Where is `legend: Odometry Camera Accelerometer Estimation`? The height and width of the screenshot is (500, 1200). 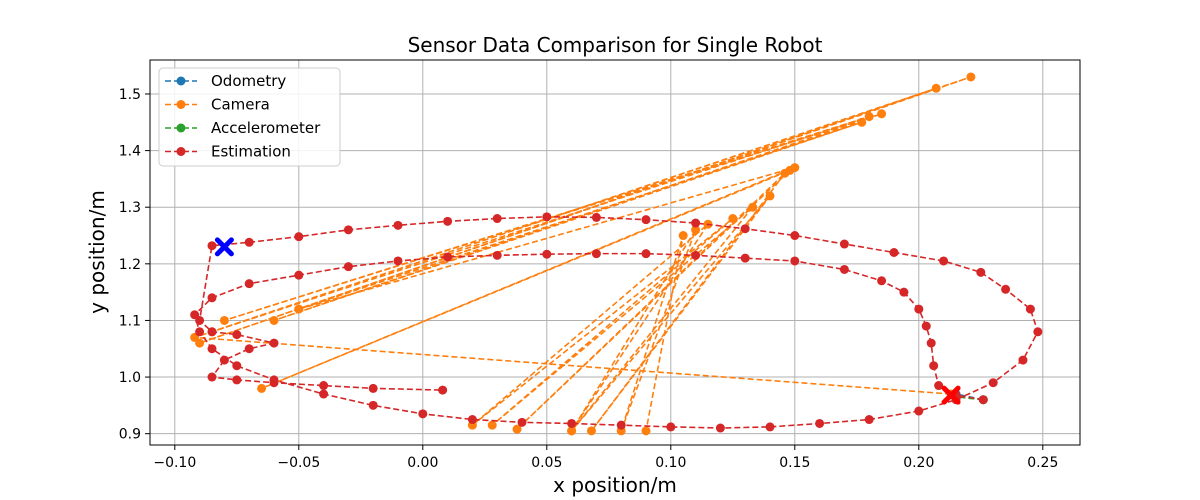 legend: Odometry Camera Accelerometer Estimation is located at coordinates (249, 117).